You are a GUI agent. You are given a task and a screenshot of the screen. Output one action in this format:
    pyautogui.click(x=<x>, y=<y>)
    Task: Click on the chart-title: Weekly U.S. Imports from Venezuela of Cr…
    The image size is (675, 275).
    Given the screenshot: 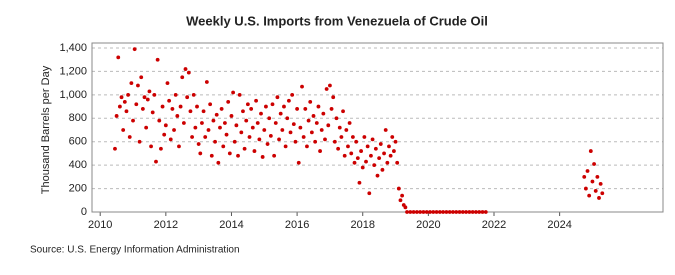 What is the action you would take?
    pyautogui.click(x=337, y=20)
    